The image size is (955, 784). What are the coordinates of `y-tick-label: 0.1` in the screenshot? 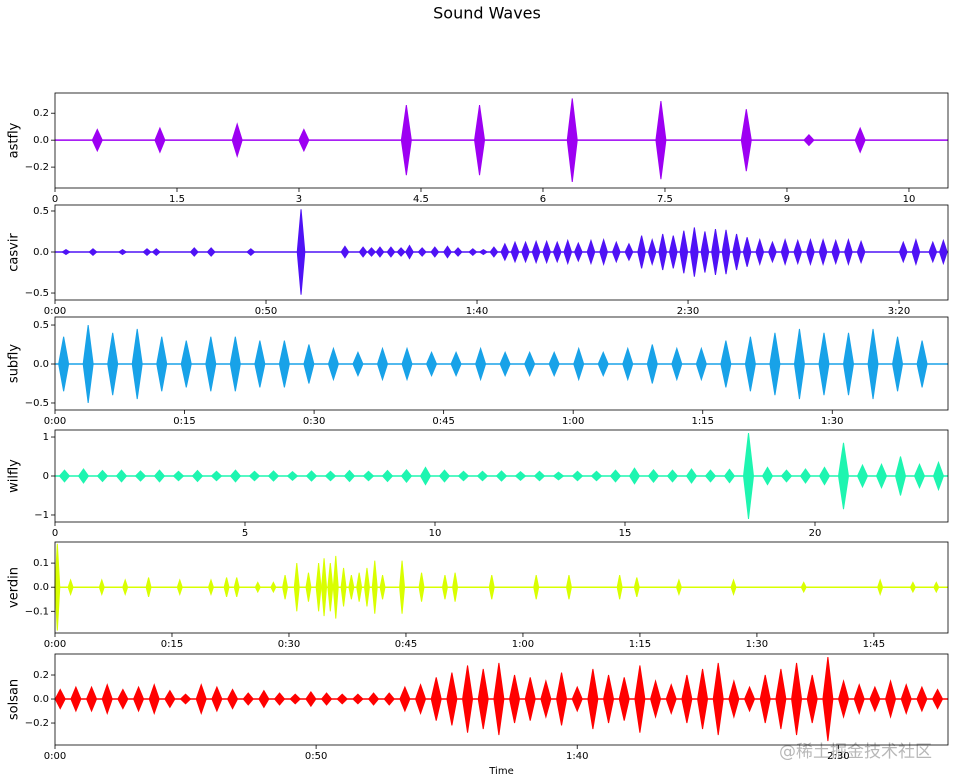 It's located at (41, 563).